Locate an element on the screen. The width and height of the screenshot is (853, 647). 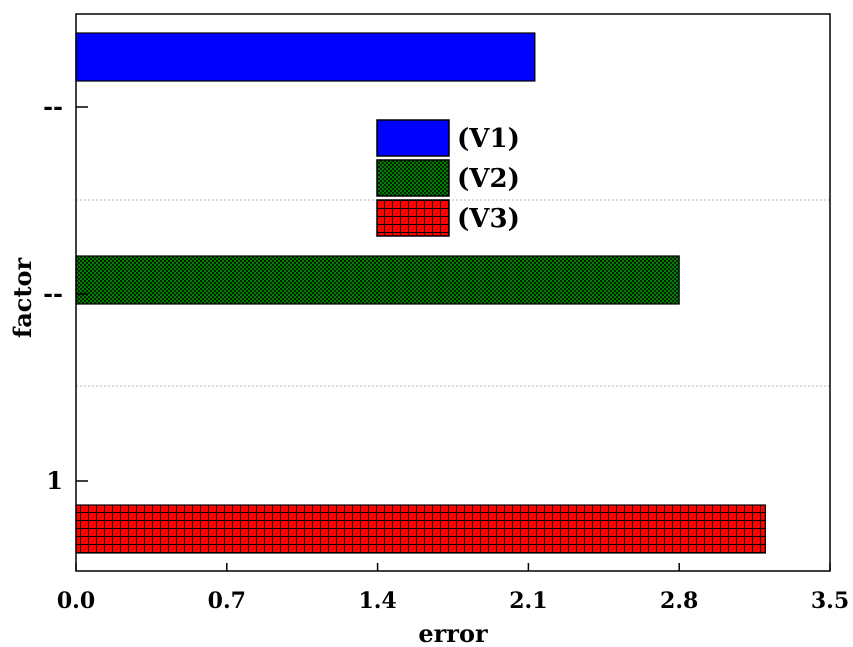
bar-v1 is located at coordinates (305, 57).